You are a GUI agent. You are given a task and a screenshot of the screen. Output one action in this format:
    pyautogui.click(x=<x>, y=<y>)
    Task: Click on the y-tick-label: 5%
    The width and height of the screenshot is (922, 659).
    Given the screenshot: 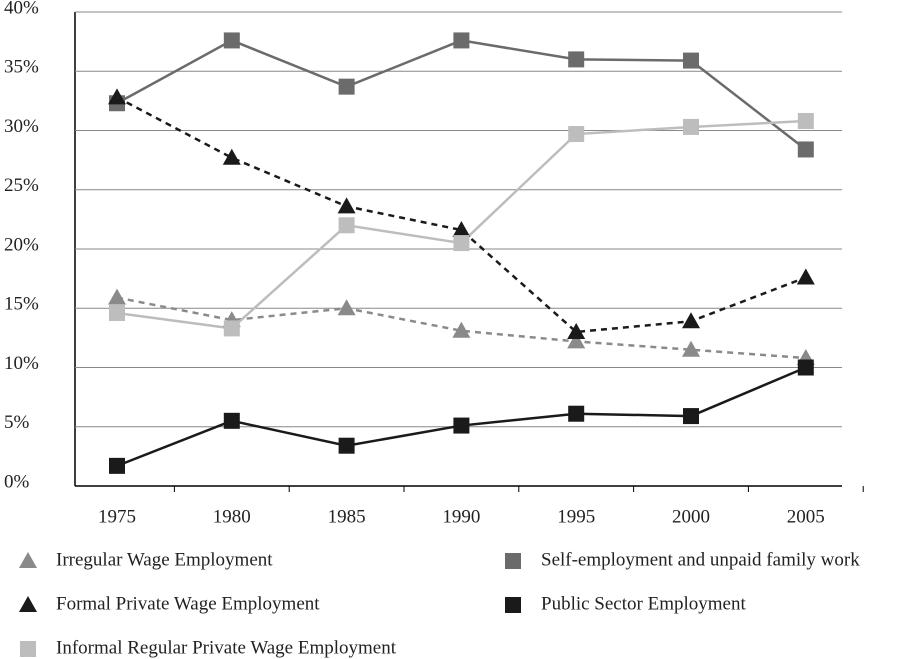 What is the action you would take?
    pyautogui.click(x=17, y=422)
    